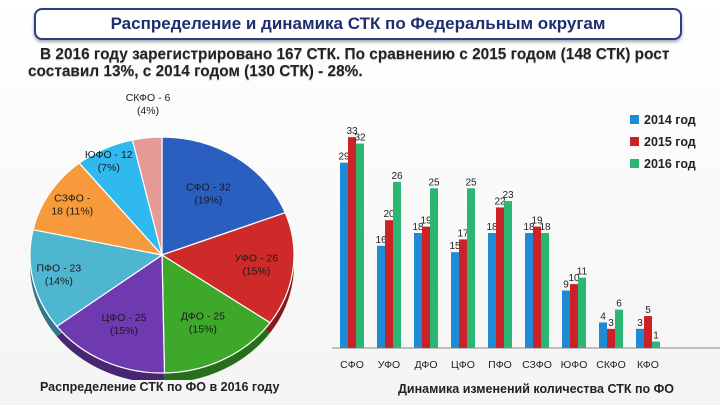 The image size is (720, 405). Describe the element at coordinates (160, 387) in the screenshot. I see `pie-chart-title: Распределение СТК по ФО в 2016 году` at that location.